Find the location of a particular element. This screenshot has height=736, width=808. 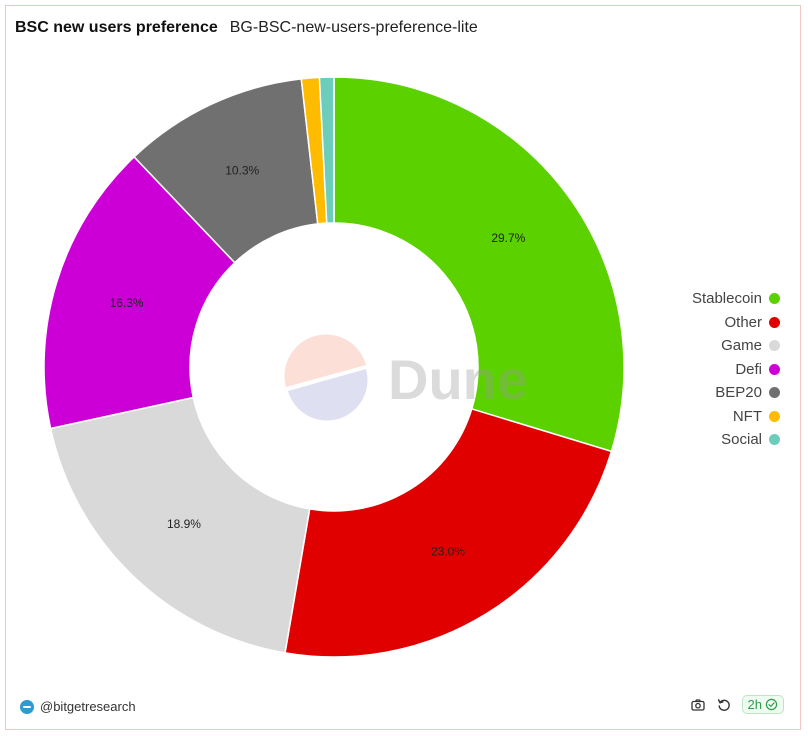

slice-label-bep20: 10.3% is located at coordinates (242, 170).